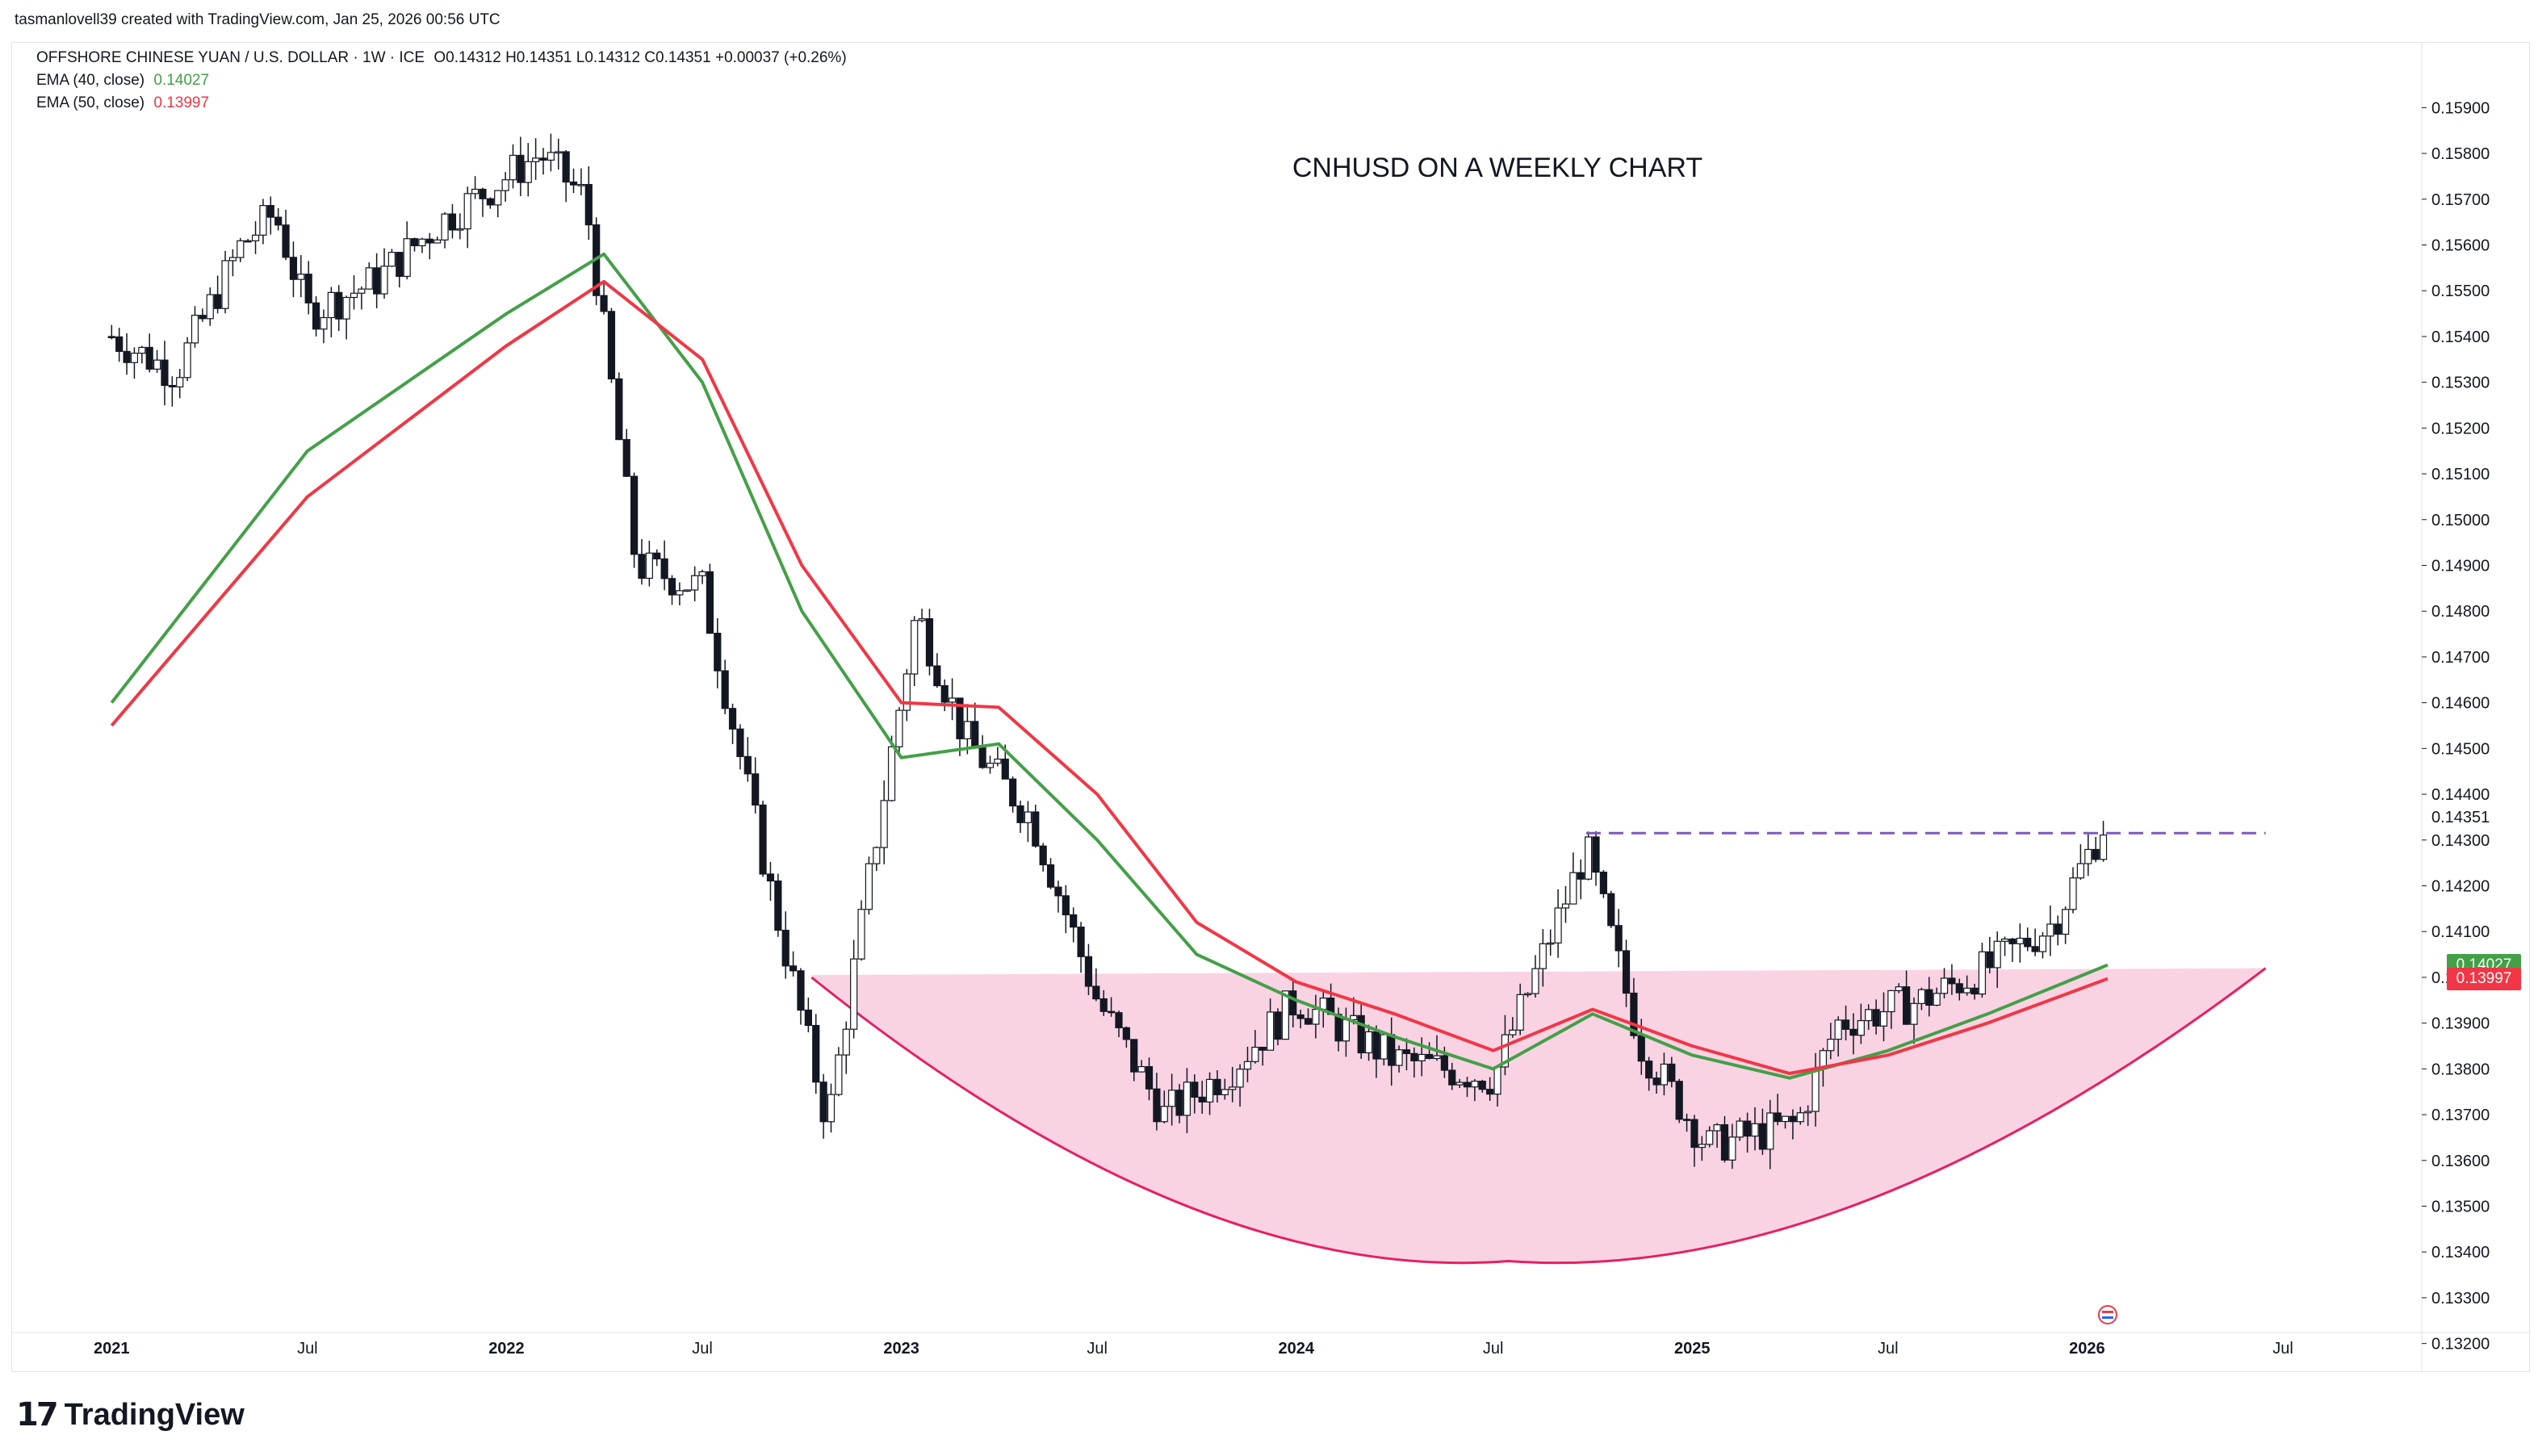 The height and width of the screenshot is (1456, 2538). Describe the element at coordinates (2107, 1315) in the screenshot. I see `us-flag-icon` at that location.